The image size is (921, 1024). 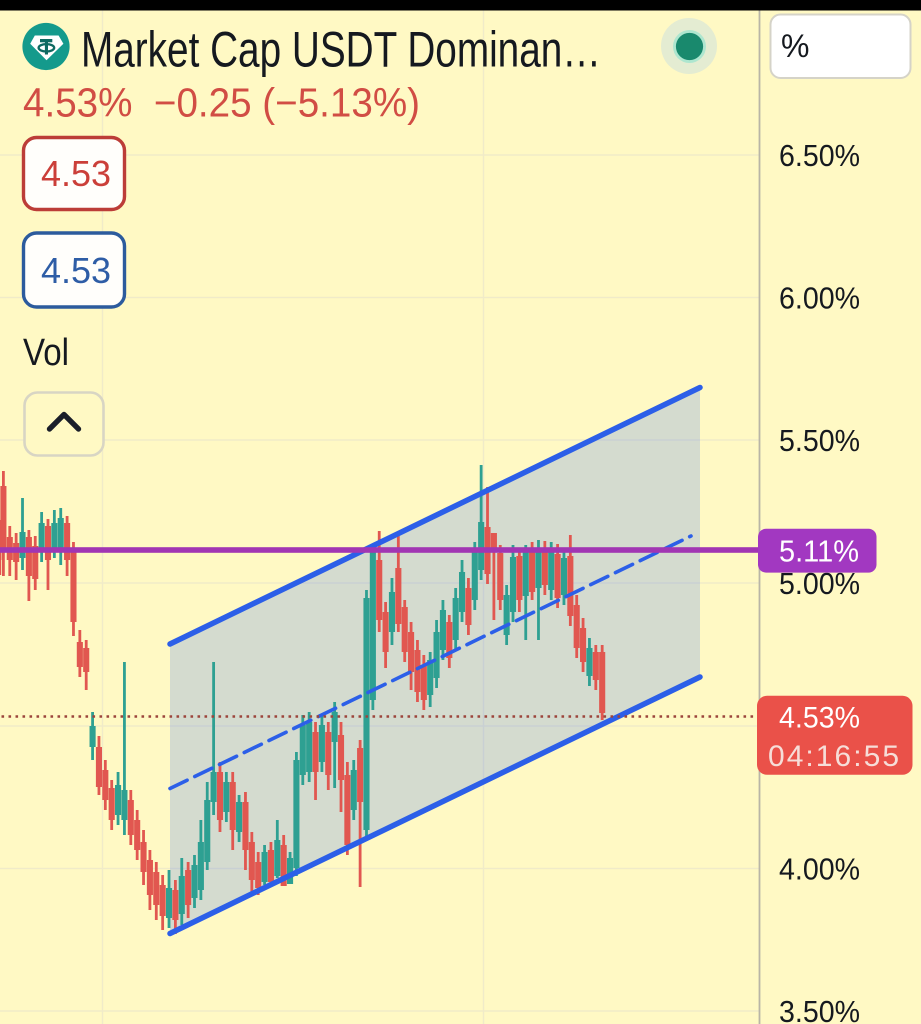 I want to click on svg-text: 4.53%, so click(x=819, y=718).